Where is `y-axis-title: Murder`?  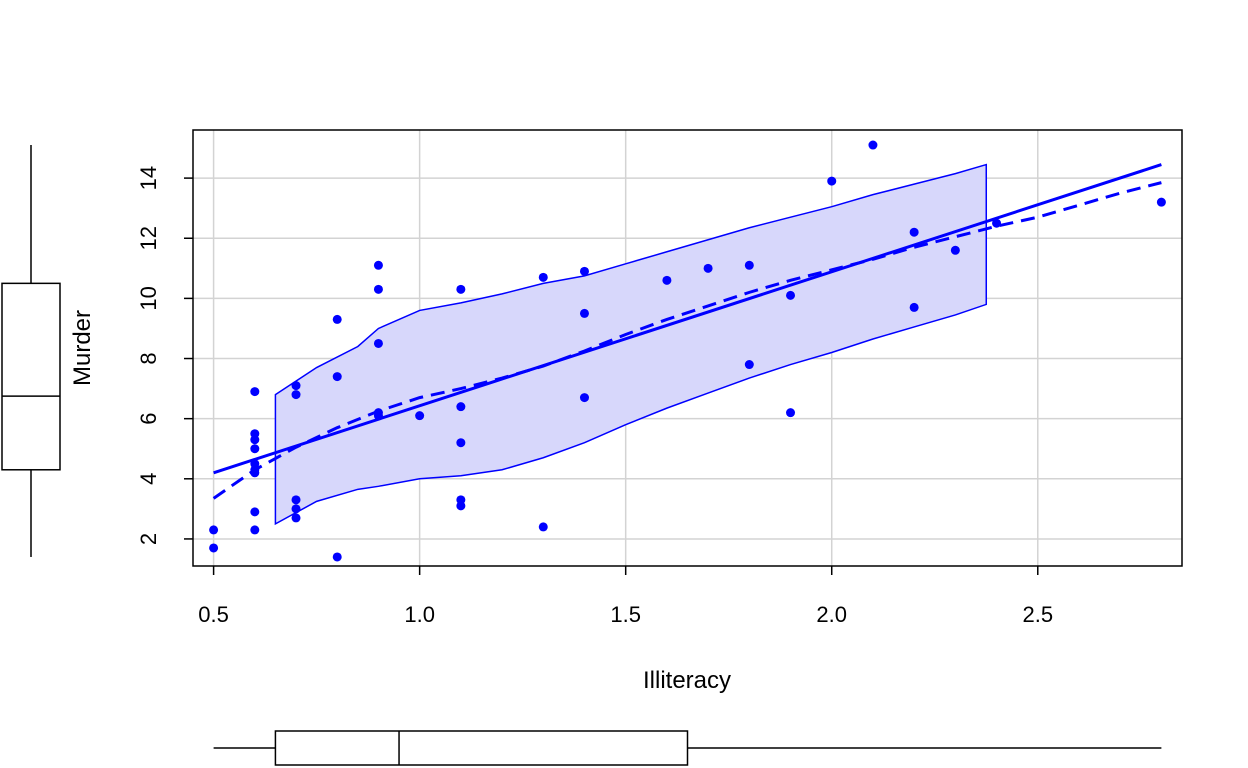 y-axis-title: Murder is located at coordinates (82, 348).